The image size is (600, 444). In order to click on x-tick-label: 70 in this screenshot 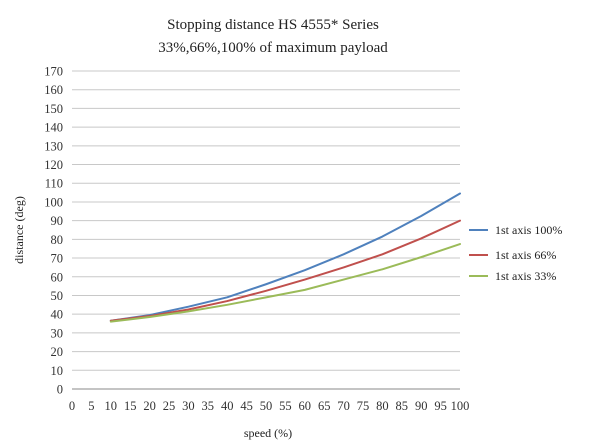, I will do `click(343, 406)`.